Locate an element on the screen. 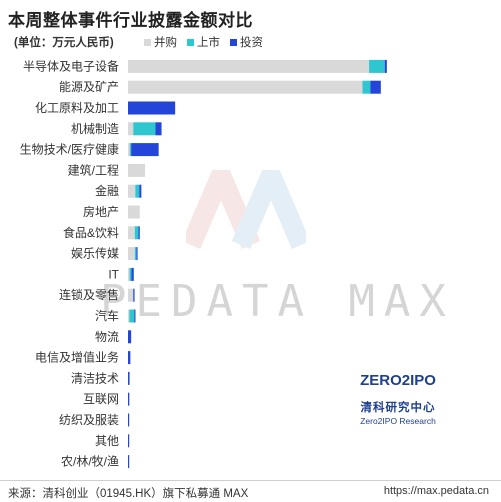  category-label: 能源及矿产 is located at coordinates (89, 87).